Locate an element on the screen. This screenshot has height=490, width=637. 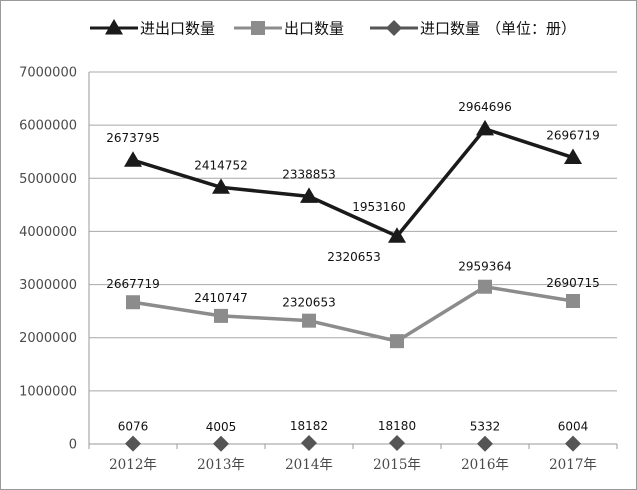
y-tick-label: 6000000 is located at coordinates (48, 126).